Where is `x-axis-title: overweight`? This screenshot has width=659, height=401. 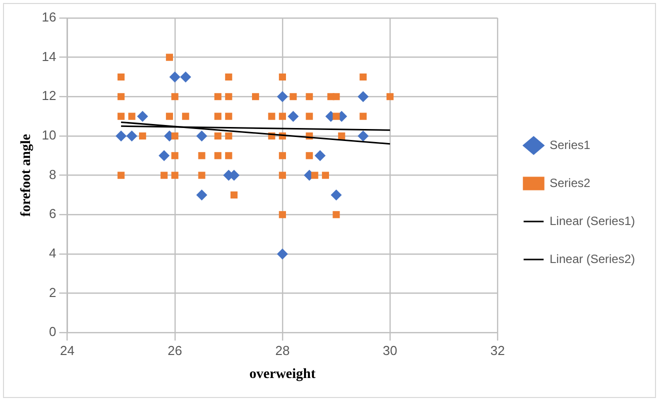 x-axis-title: overweight is located at coordinates (282, 374).